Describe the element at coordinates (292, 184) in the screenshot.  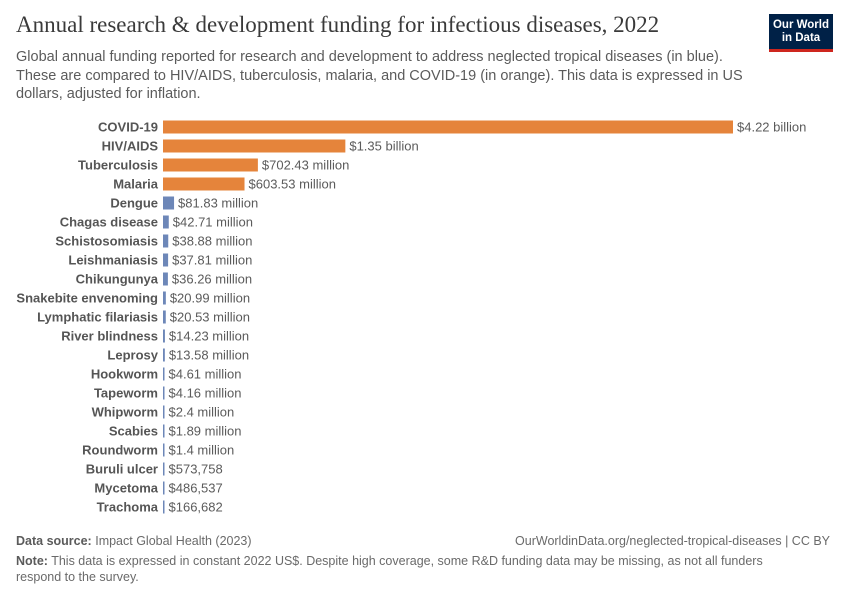
I see `value-label: $603.53 million` at that location.